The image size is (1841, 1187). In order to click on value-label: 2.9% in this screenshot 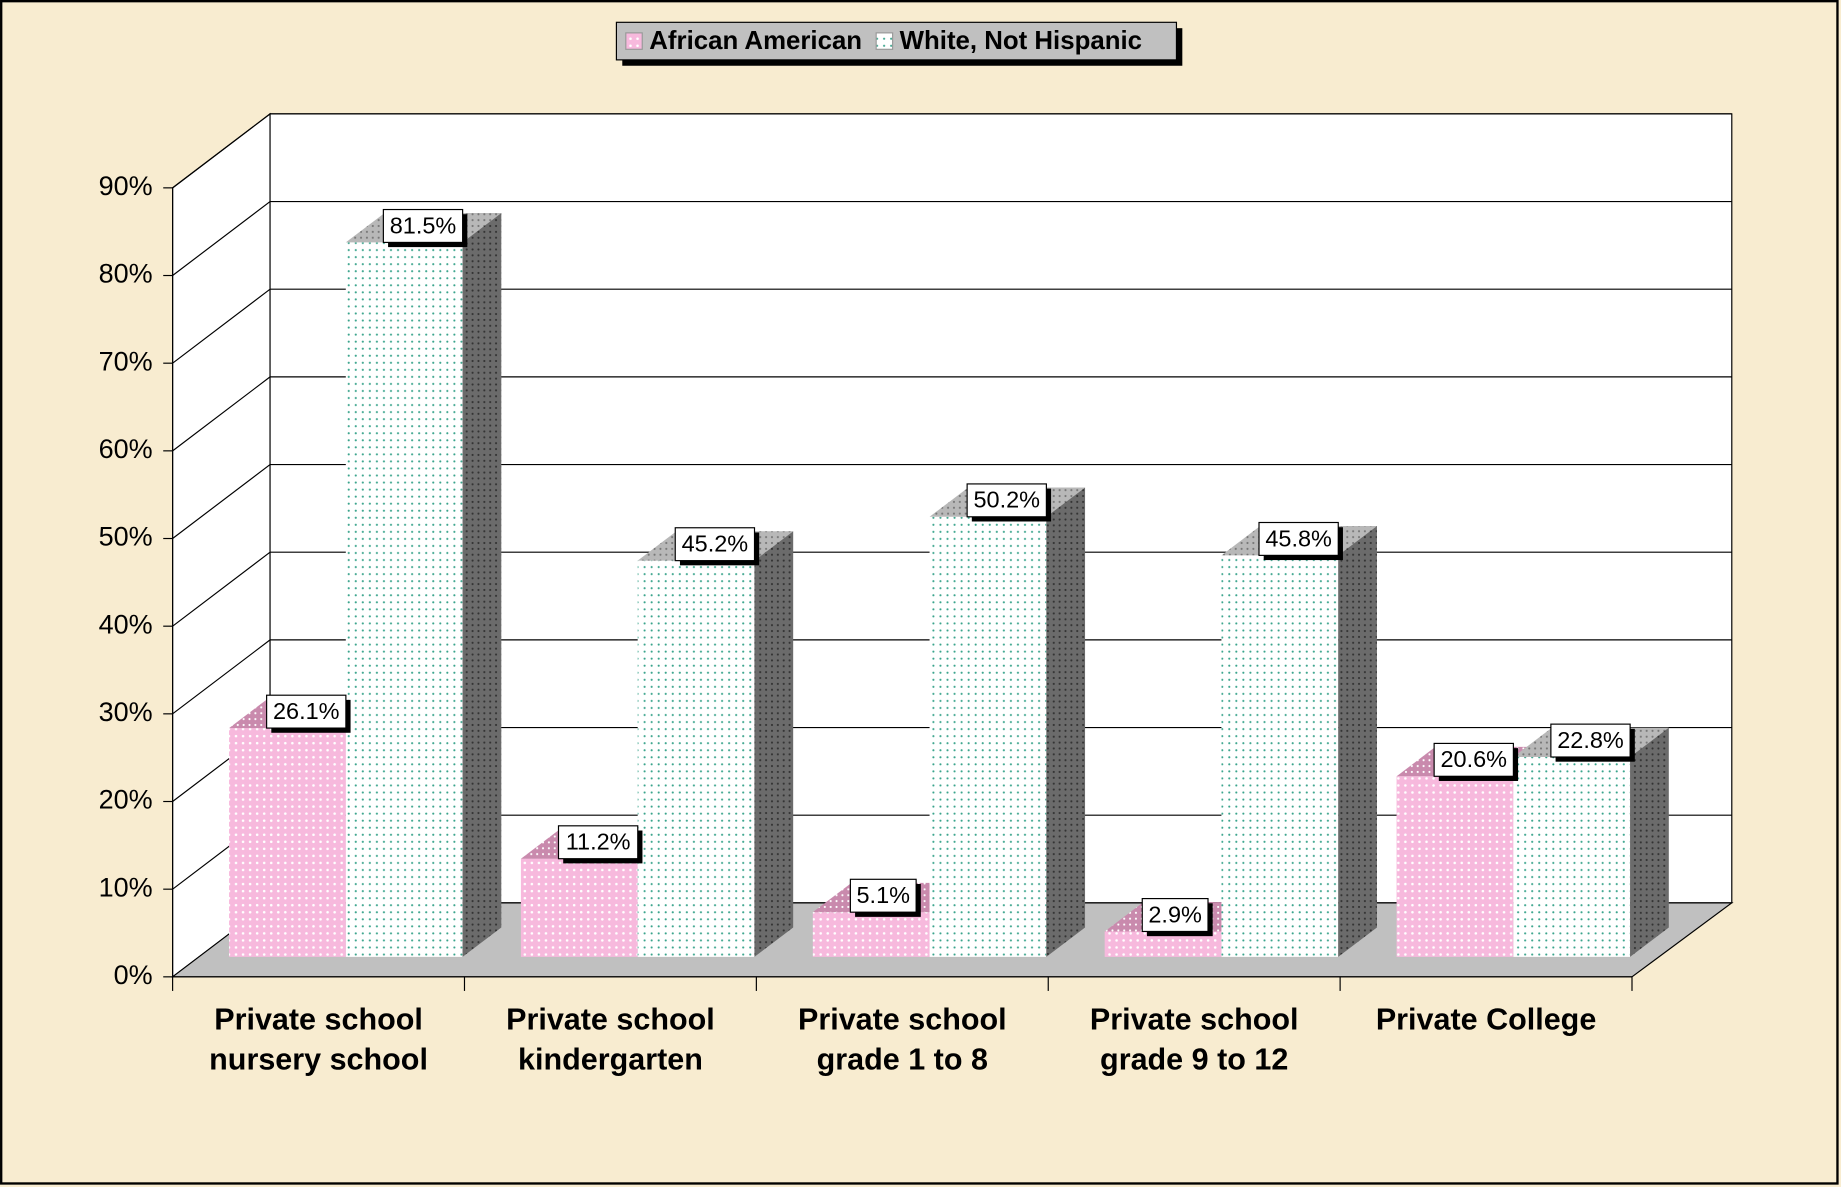, I will do `click(1175, 914)`.